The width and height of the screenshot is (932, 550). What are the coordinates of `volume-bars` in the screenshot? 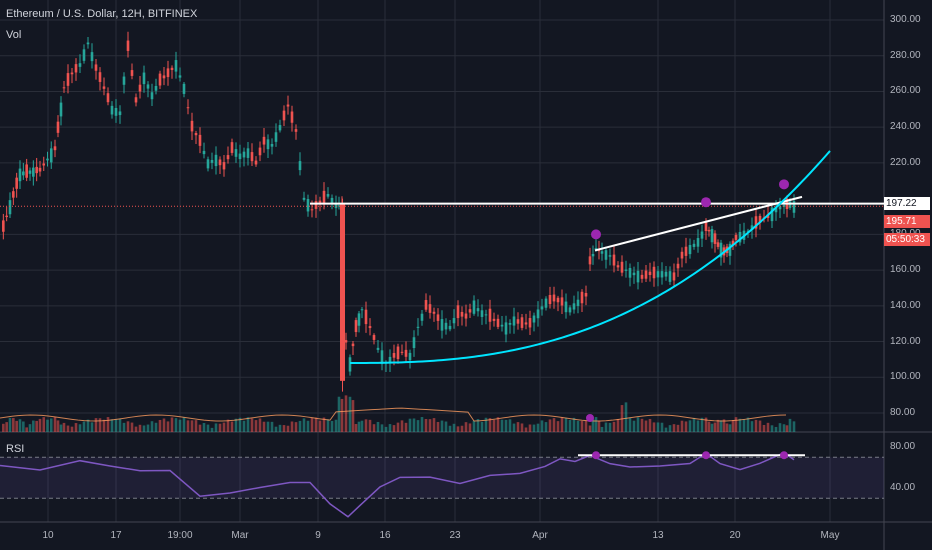 It's located at (398, 413).